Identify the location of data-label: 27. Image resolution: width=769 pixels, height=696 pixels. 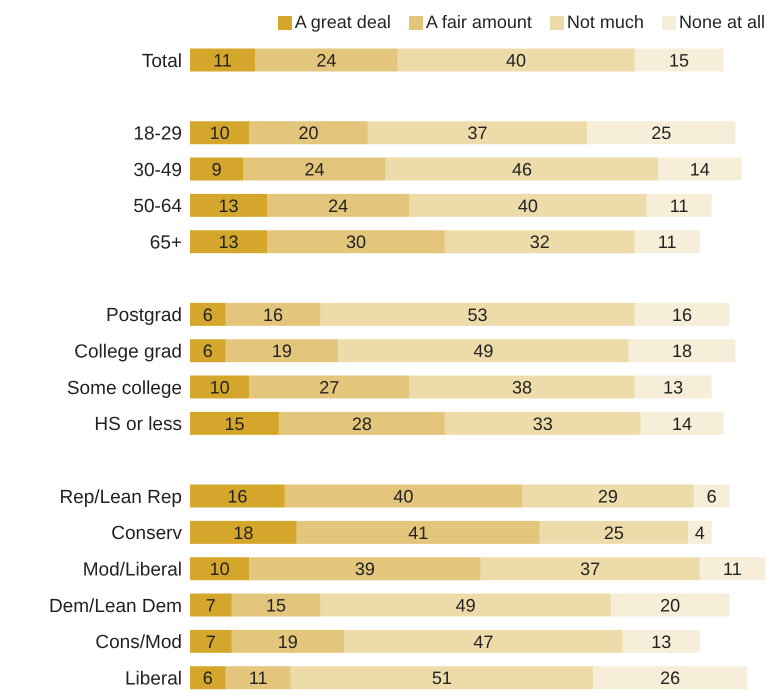
(329, 387).